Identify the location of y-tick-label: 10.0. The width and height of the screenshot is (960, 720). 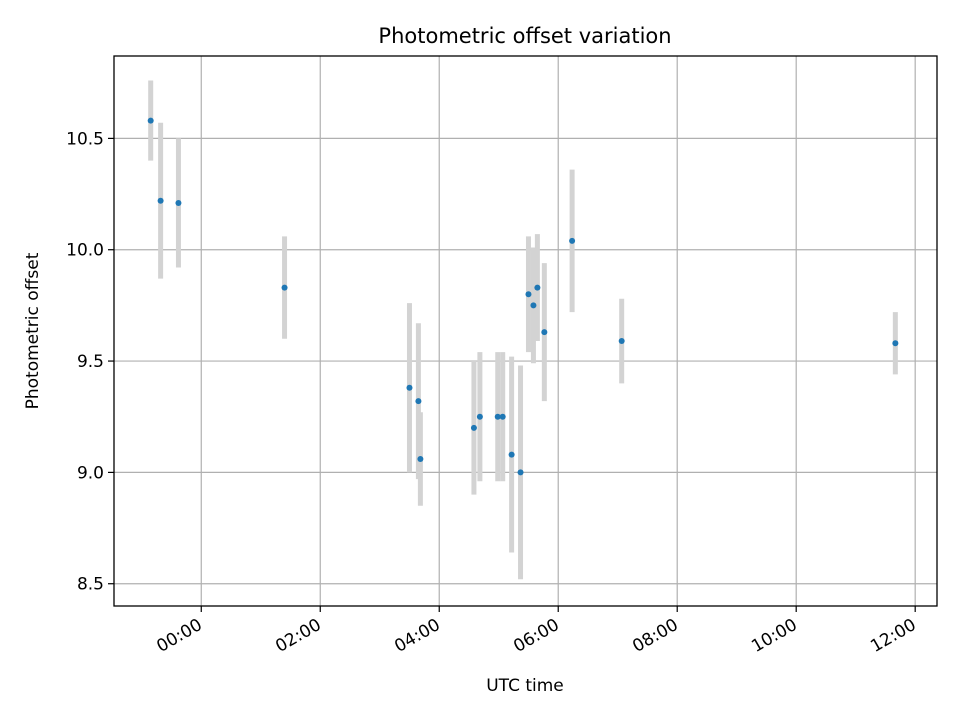
(85, 251).